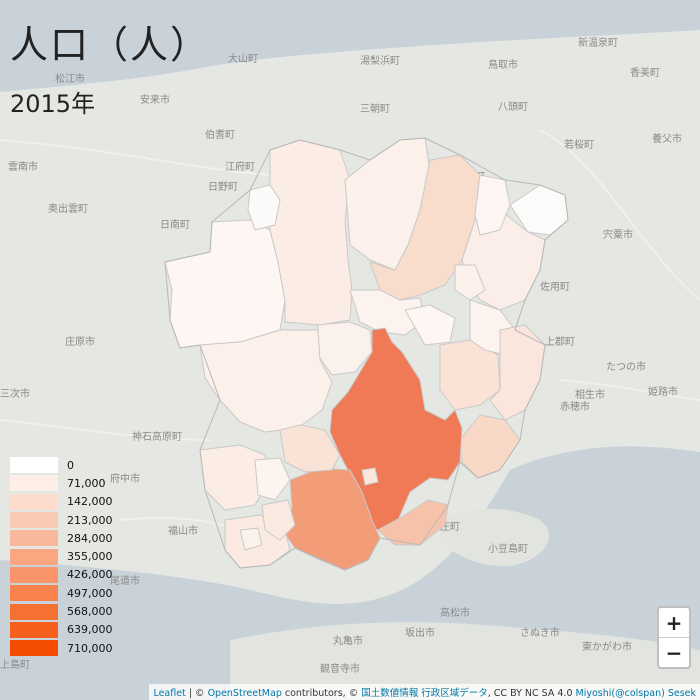 This screenshot has height=700, width=700. I want to click on label-tottori: 鳥取市, so click(503, 64).